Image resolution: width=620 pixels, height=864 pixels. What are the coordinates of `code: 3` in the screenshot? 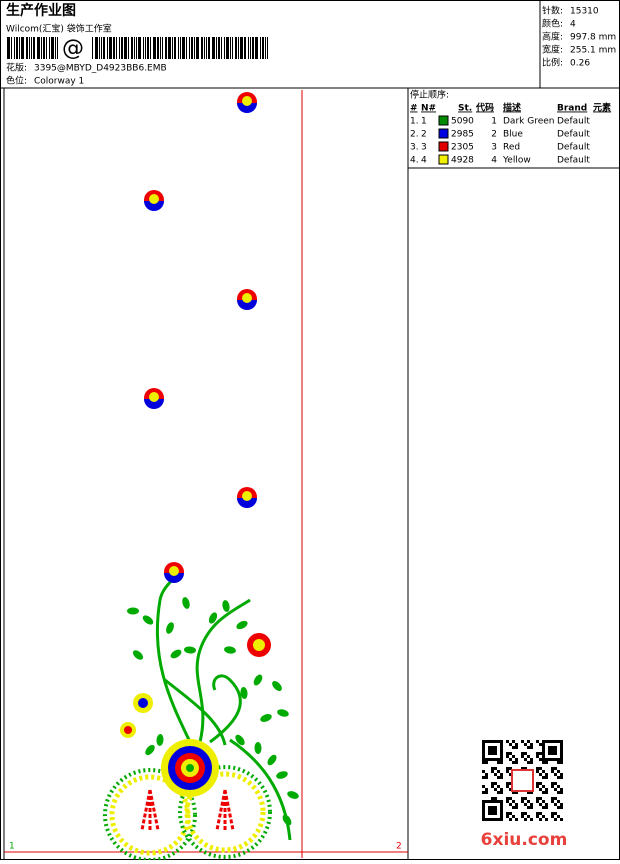 It's located at (494, 148).